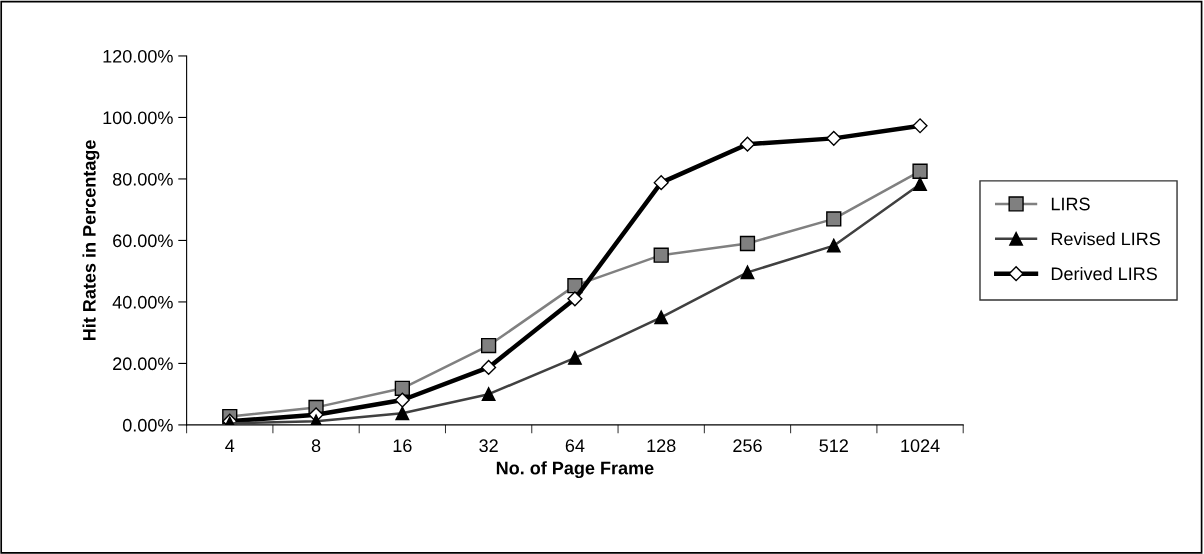 The height and width of the screenshot is (554, 1204). Describe the element at coordinates (920, 446) in the screenshot. I see `x-tick-label: 1024` at that location.